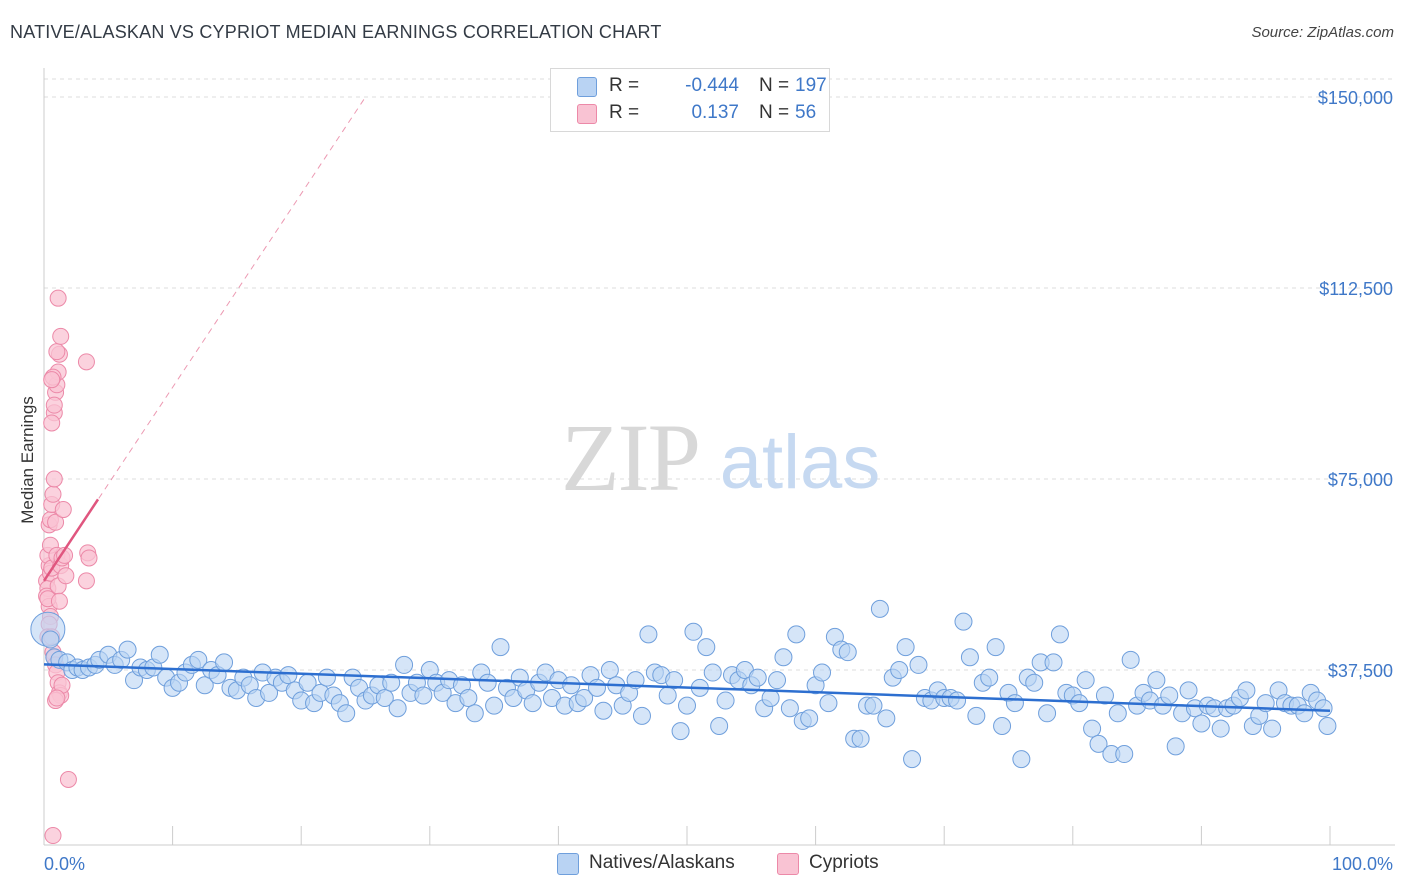 This screenshot has width=1406, height=892. What do you see at coordinates (64, 864) in the screenshot?
I see `x-tick-label-min: 0.0%` at bounding box center [64, 864].